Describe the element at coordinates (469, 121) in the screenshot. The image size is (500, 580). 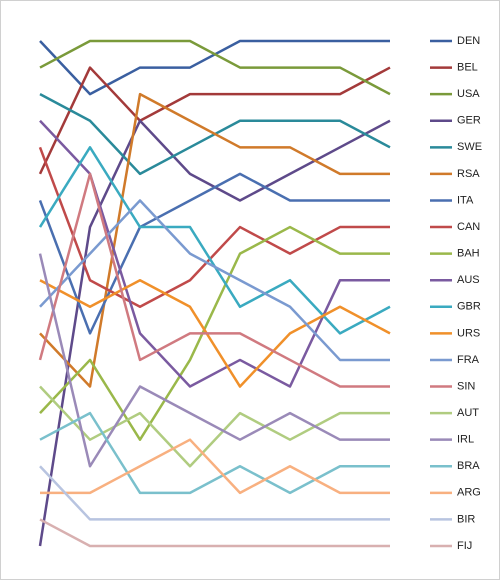
I see `legend-label: GER` at that location.